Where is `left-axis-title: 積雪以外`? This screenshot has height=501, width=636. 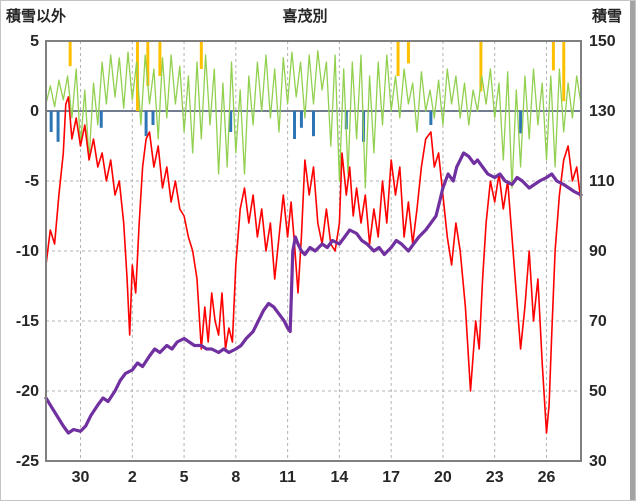
left-axis-title: 積雪以外 is located at coordinates (36, 16).